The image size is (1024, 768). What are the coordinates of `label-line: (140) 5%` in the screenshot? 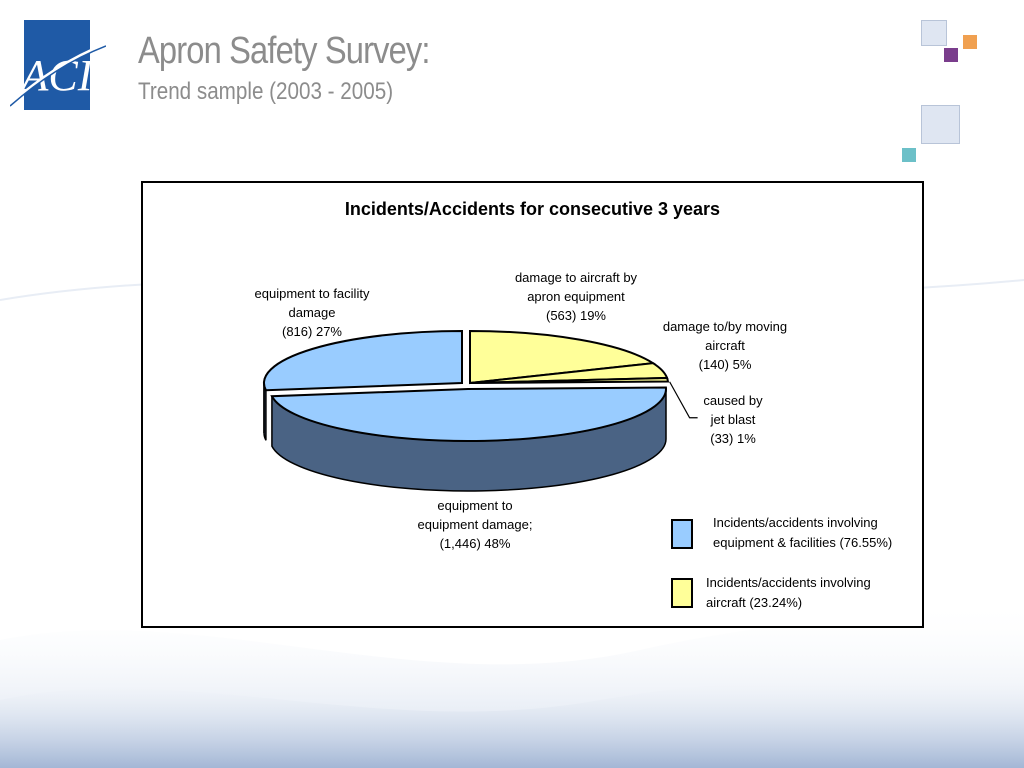 It's located at (725, 364).